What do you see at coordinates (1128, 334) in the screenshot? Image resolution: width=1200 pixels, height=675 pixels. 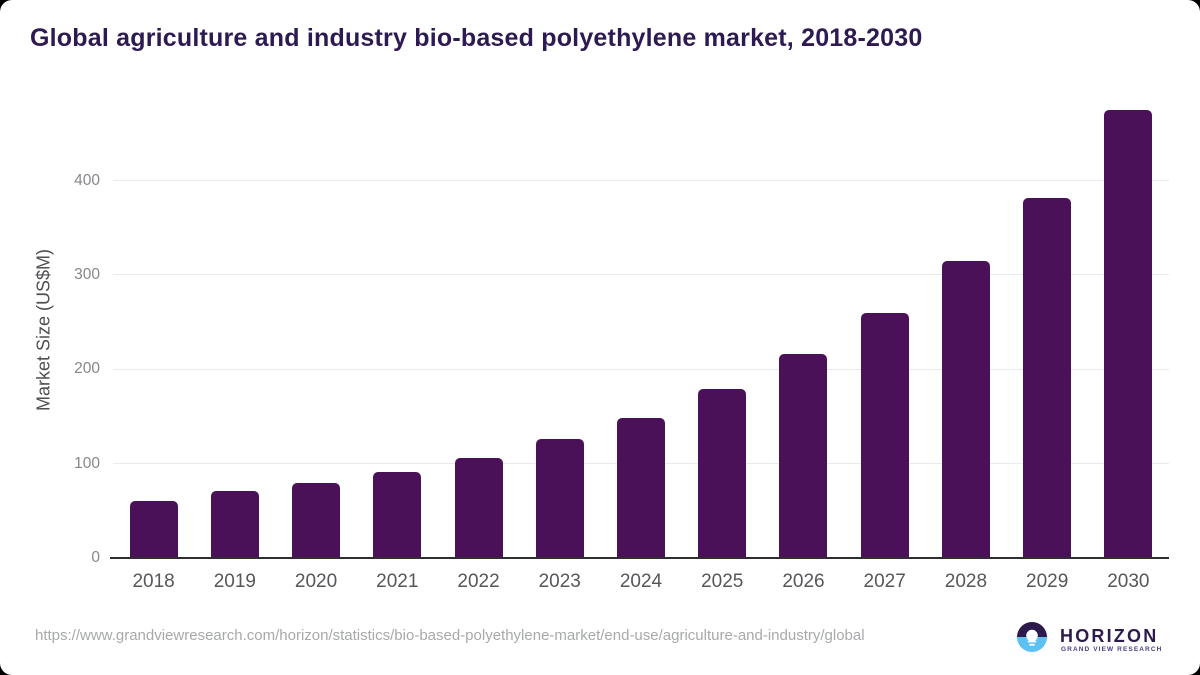 I see `bar-2030` at bounding box center [1128, 334].